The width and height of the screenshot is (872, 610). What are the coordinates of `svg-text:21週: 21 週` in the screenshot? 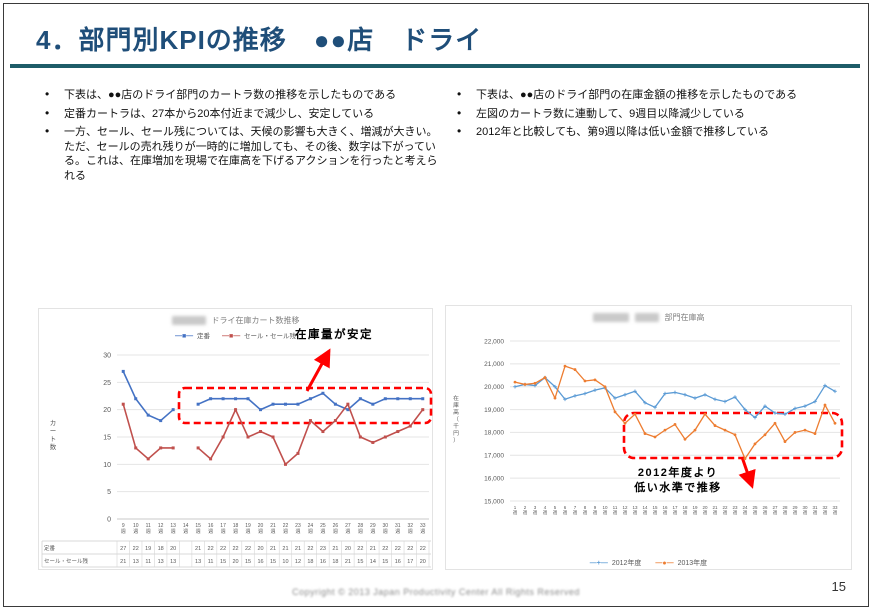 It's located at (715, 510).